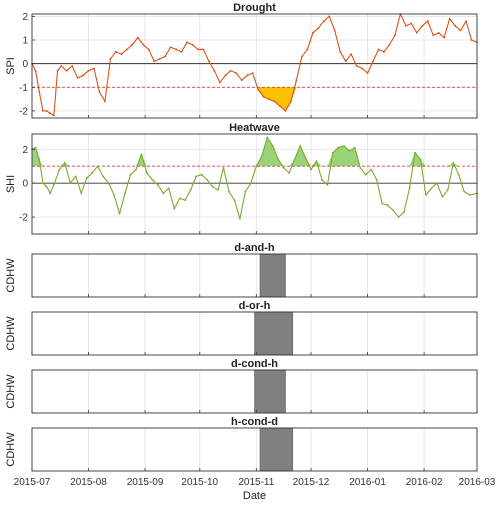 The width and height of the screenshot is (500, 505). I want to click on y-tick-label: 2, so click(25, 17).